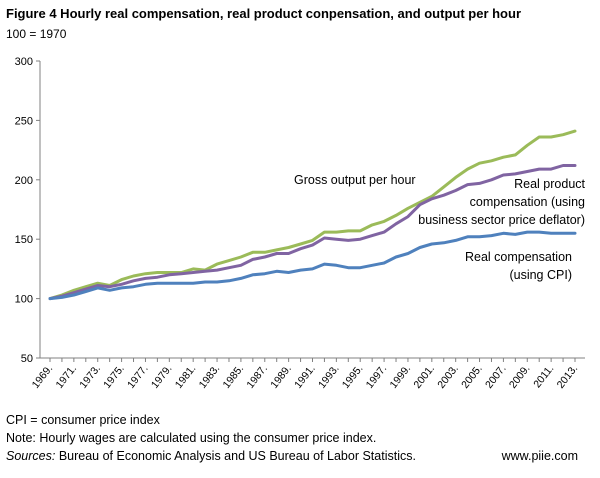  I want to click on x-tick-label: 2001., so click(424, 377).